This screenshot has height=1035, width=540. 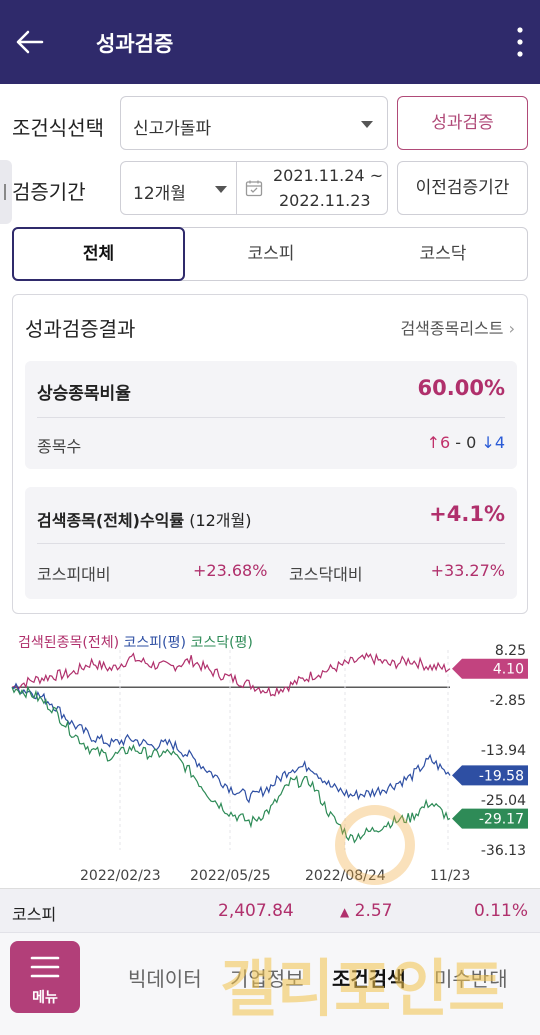 I want to click on return-label: 검색종목(전체)수익률 (12개월), so click(x=144, y=519).